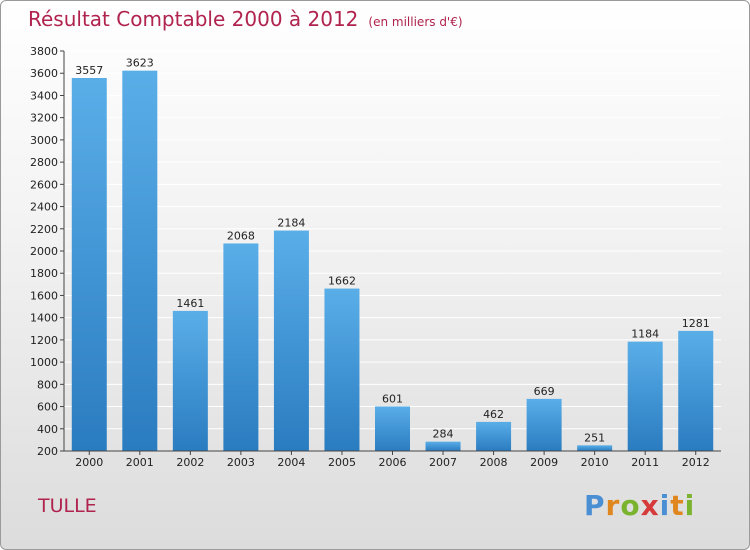 The height and width of the screenshot is (550, 750). Describe the element at coordinates (595, 462) in the screenshot. I see `x-tick-label: 2010` at that location.